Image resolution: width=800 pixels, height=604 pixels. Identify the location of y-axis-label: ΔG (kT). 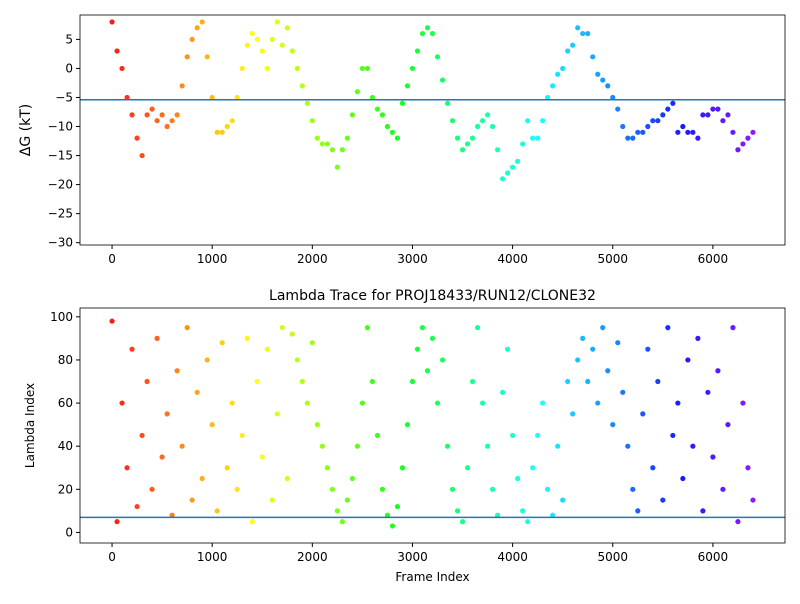
(26, 130).